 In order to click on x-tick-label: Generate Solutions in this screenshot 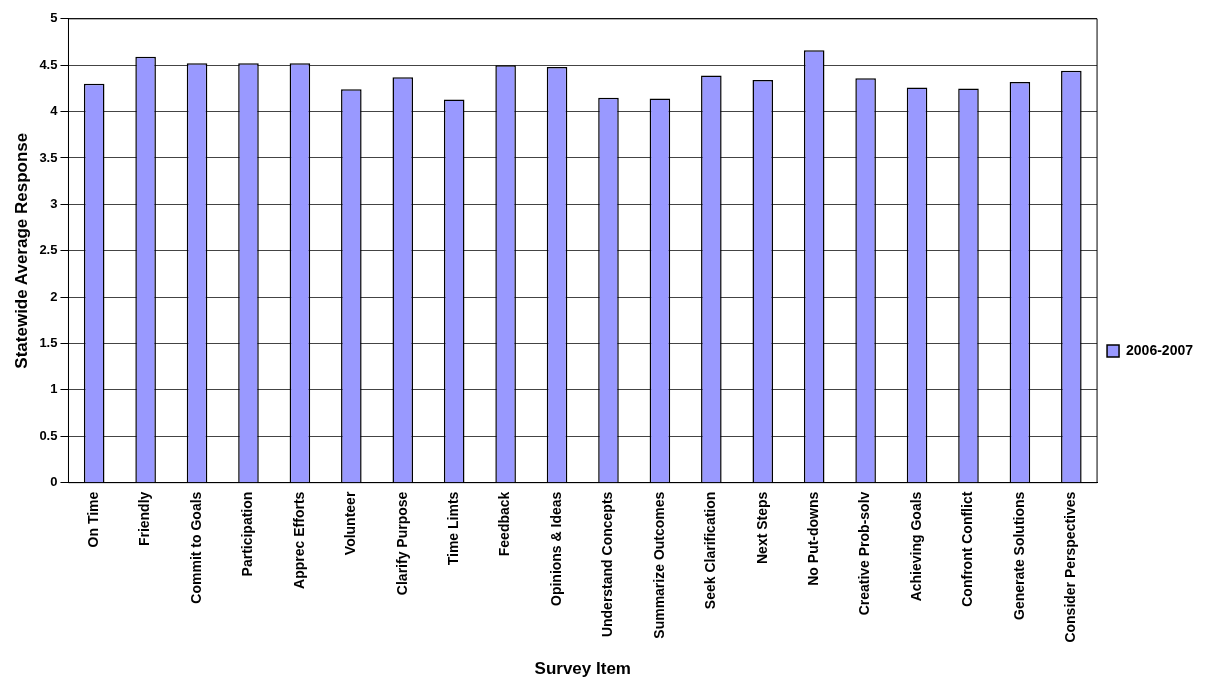, I will do `click(1018, 555)`.